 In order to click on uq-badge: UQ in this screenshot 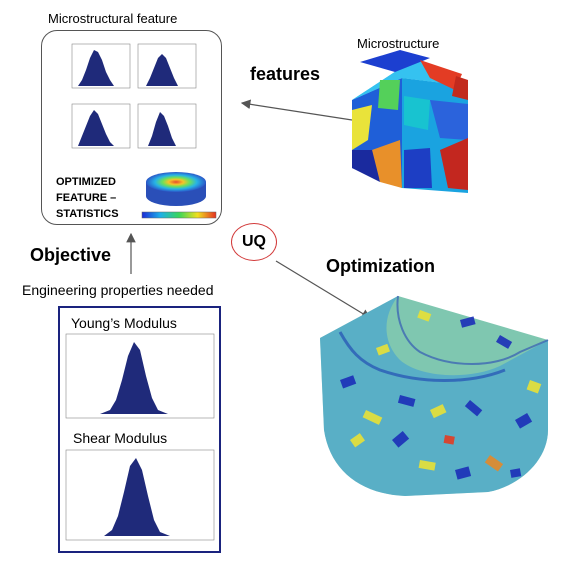, I will do `click(254, 242)`.